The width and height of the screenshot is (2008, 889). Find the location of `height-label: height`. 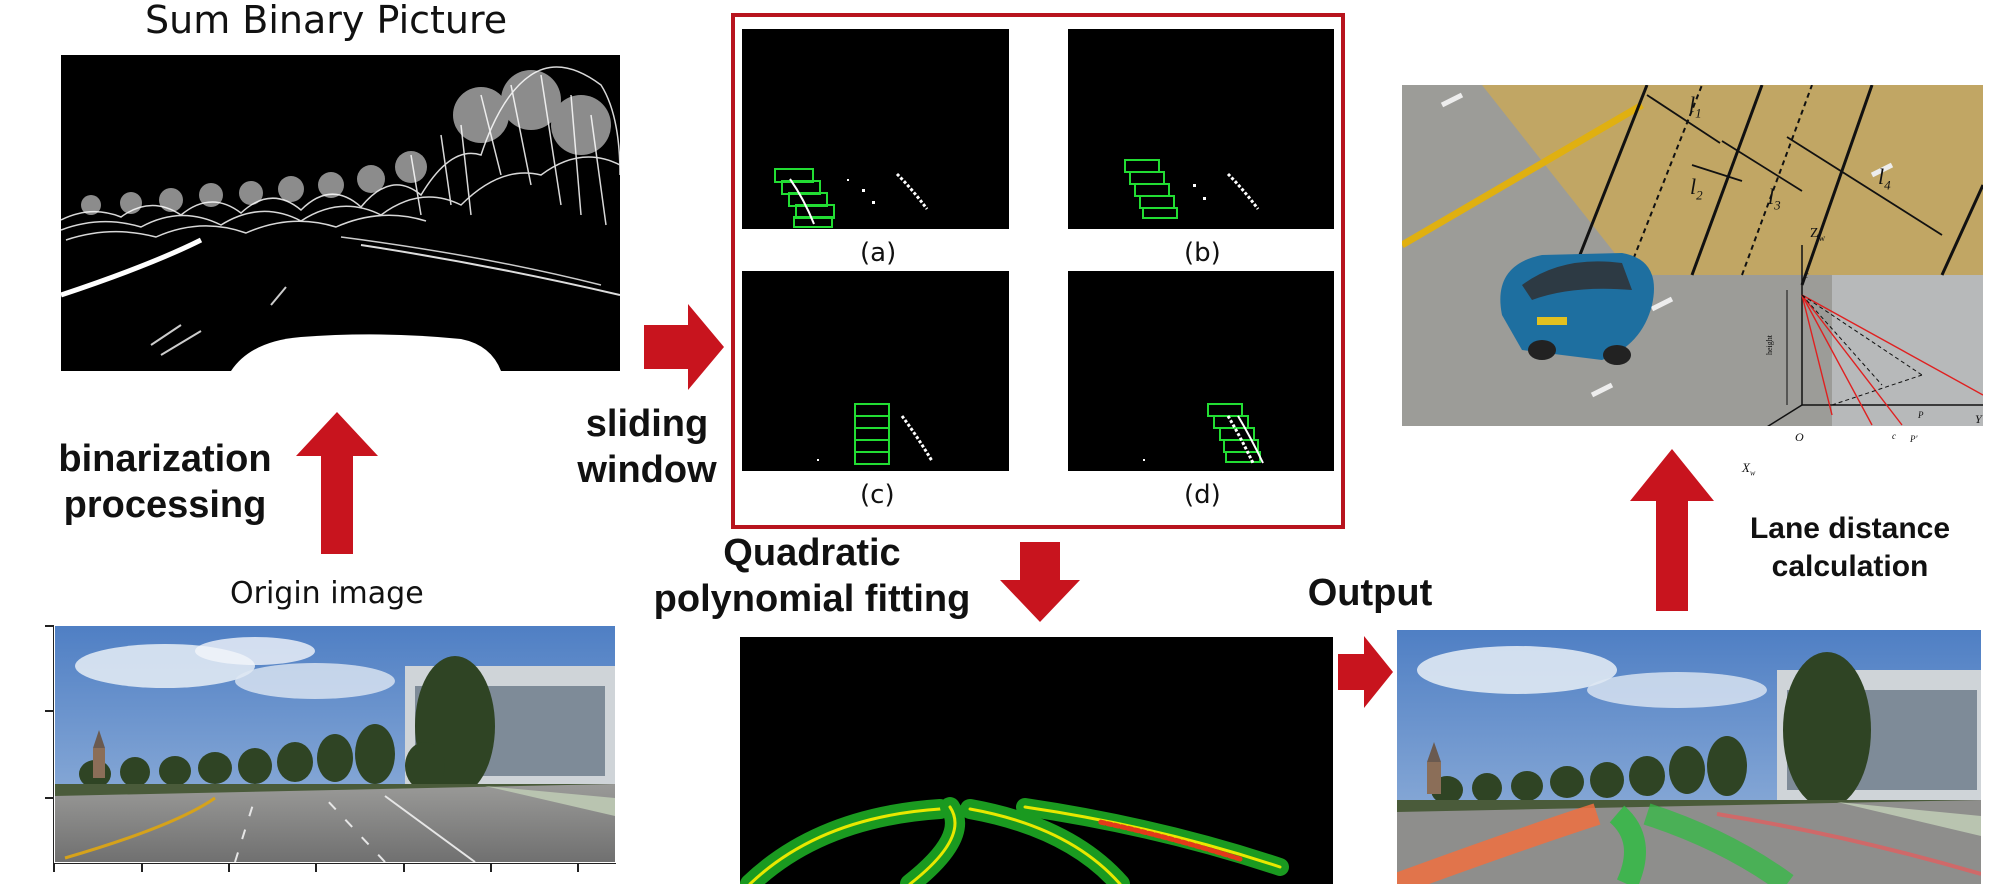

height-label: height is located at coordinates (1769, 345).